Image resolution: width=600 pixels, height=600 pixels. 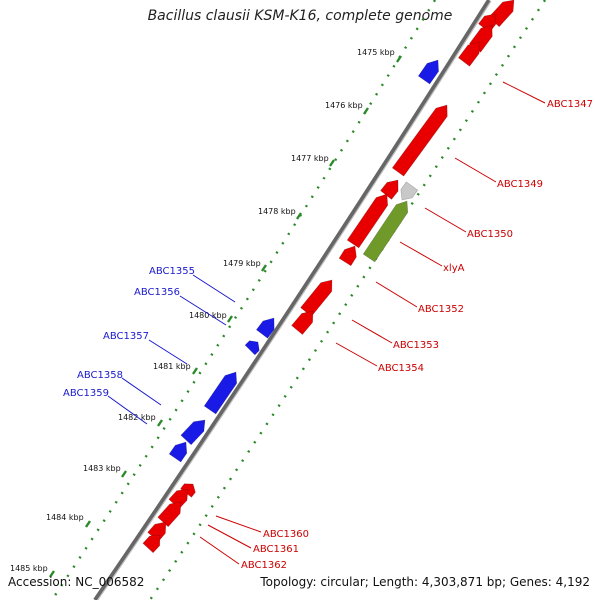 I want to click on forward-gene-label: ABC1347, so click(x=570, y=104).